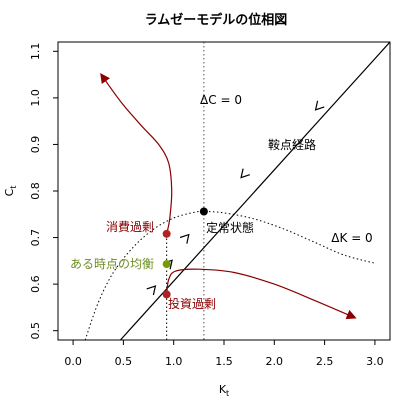  Describe the element at coordinates (216, 20) in the screenshot. I see `chart-title: ラムゼーモデルの位相図` at that location.